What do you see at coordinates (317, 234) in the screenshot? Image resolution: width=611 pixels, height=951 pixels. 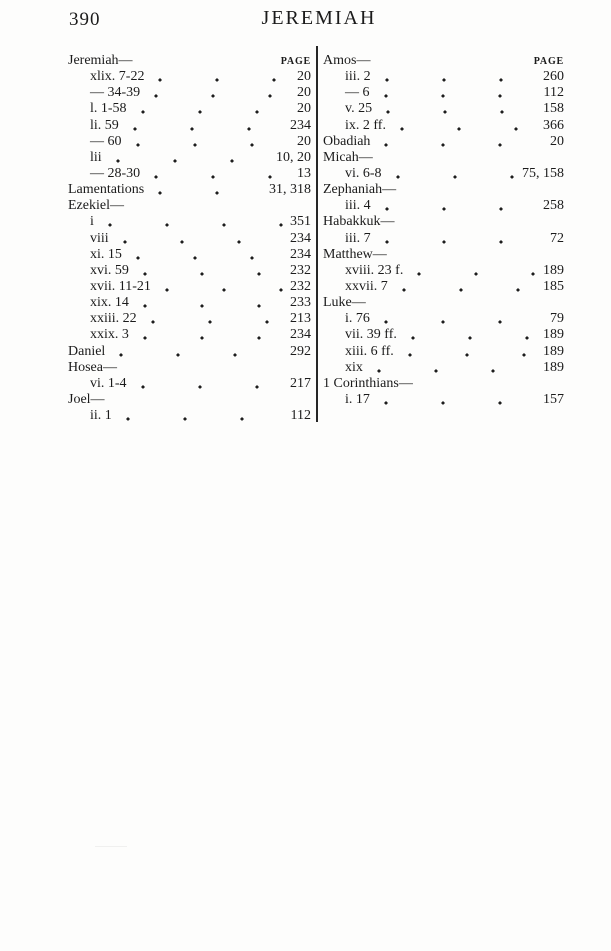 I see `column-divider` at bounding box center [317, 234].